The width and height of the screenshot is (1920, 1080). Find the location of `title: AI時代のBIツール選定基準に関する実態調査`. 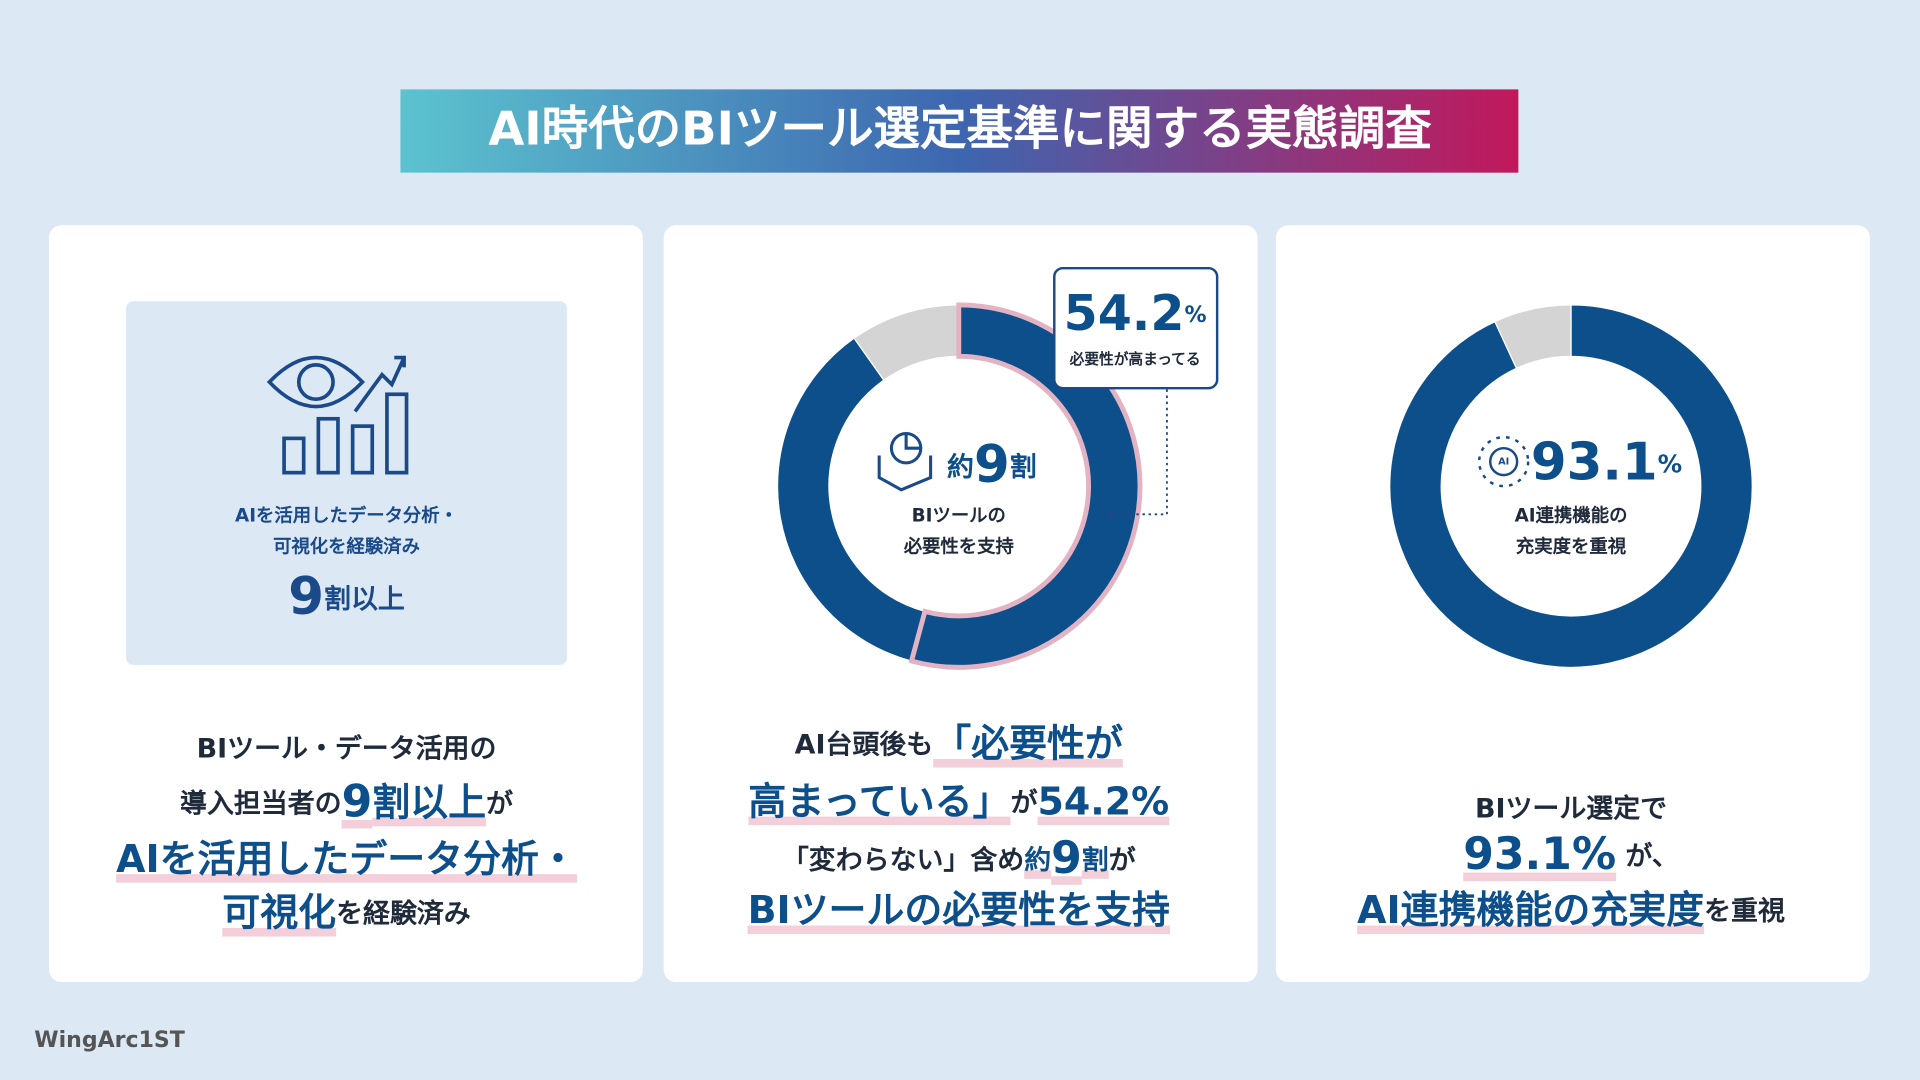

title: AI時代のBIツール選定基準に関する実態調査 is located at coordinates (960, 129).